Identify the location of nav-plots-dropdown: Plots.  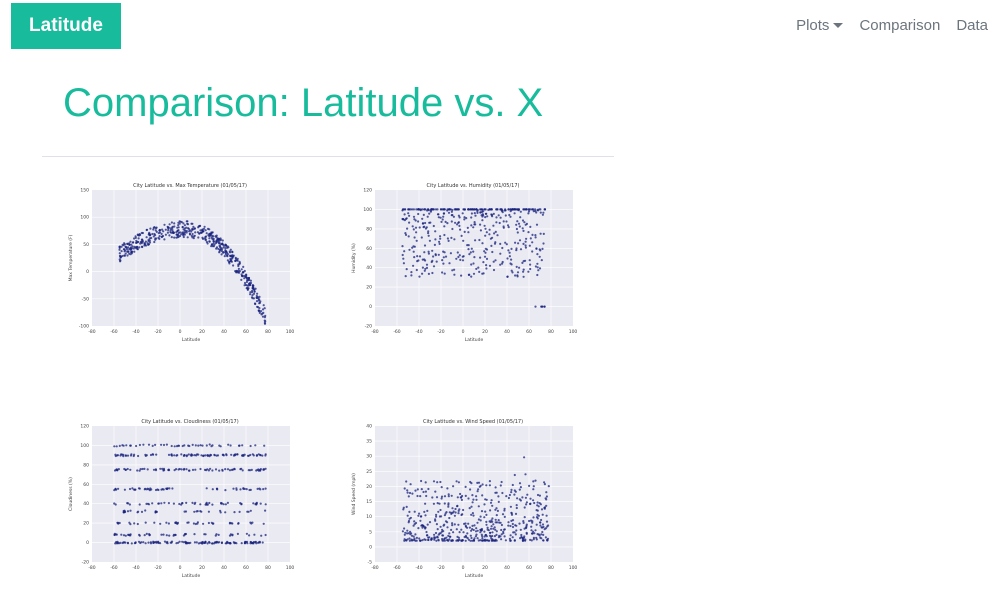
(820, 25).